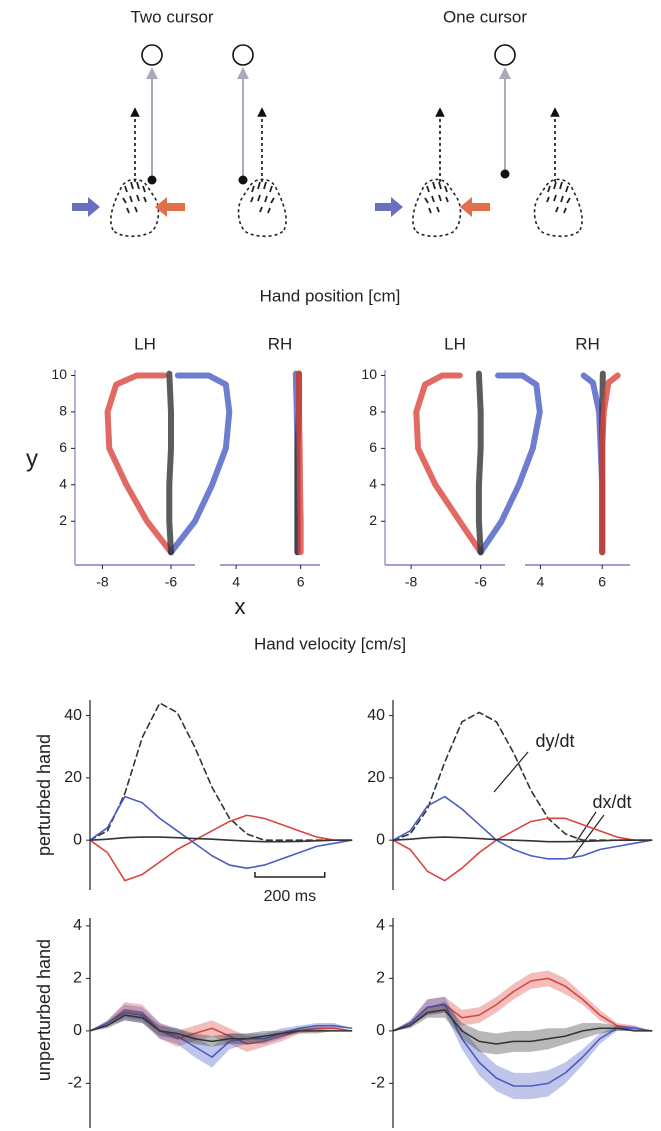 This screenshot has width=661, height=1131. I want to click on diagram-title: One cursor, so click(485, 16).